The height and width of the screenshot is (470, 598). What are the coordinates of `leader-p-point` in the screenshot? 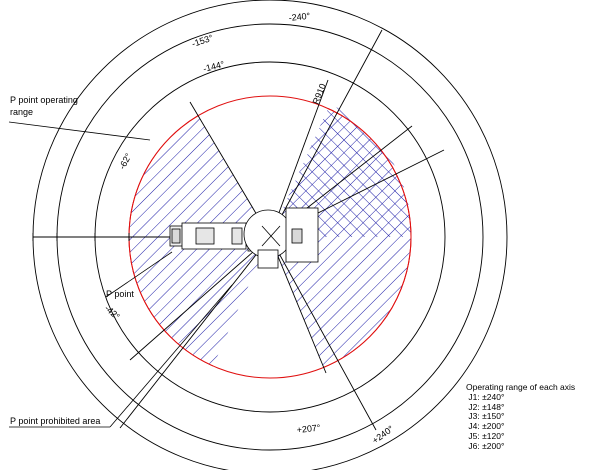 It's located at (139, 274).